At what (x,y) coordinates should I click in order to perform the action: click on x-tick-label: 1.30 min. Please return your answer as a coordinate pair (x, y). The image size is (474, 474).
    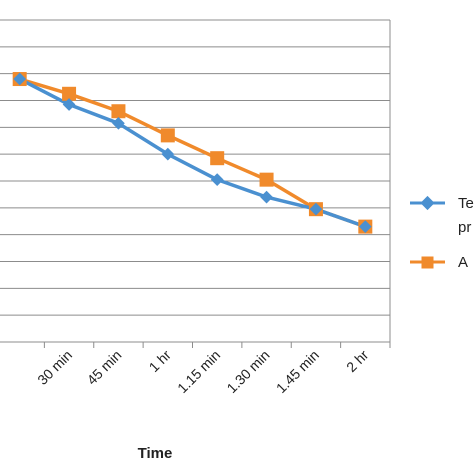
    Looking at the image, I should click on (247, 371).